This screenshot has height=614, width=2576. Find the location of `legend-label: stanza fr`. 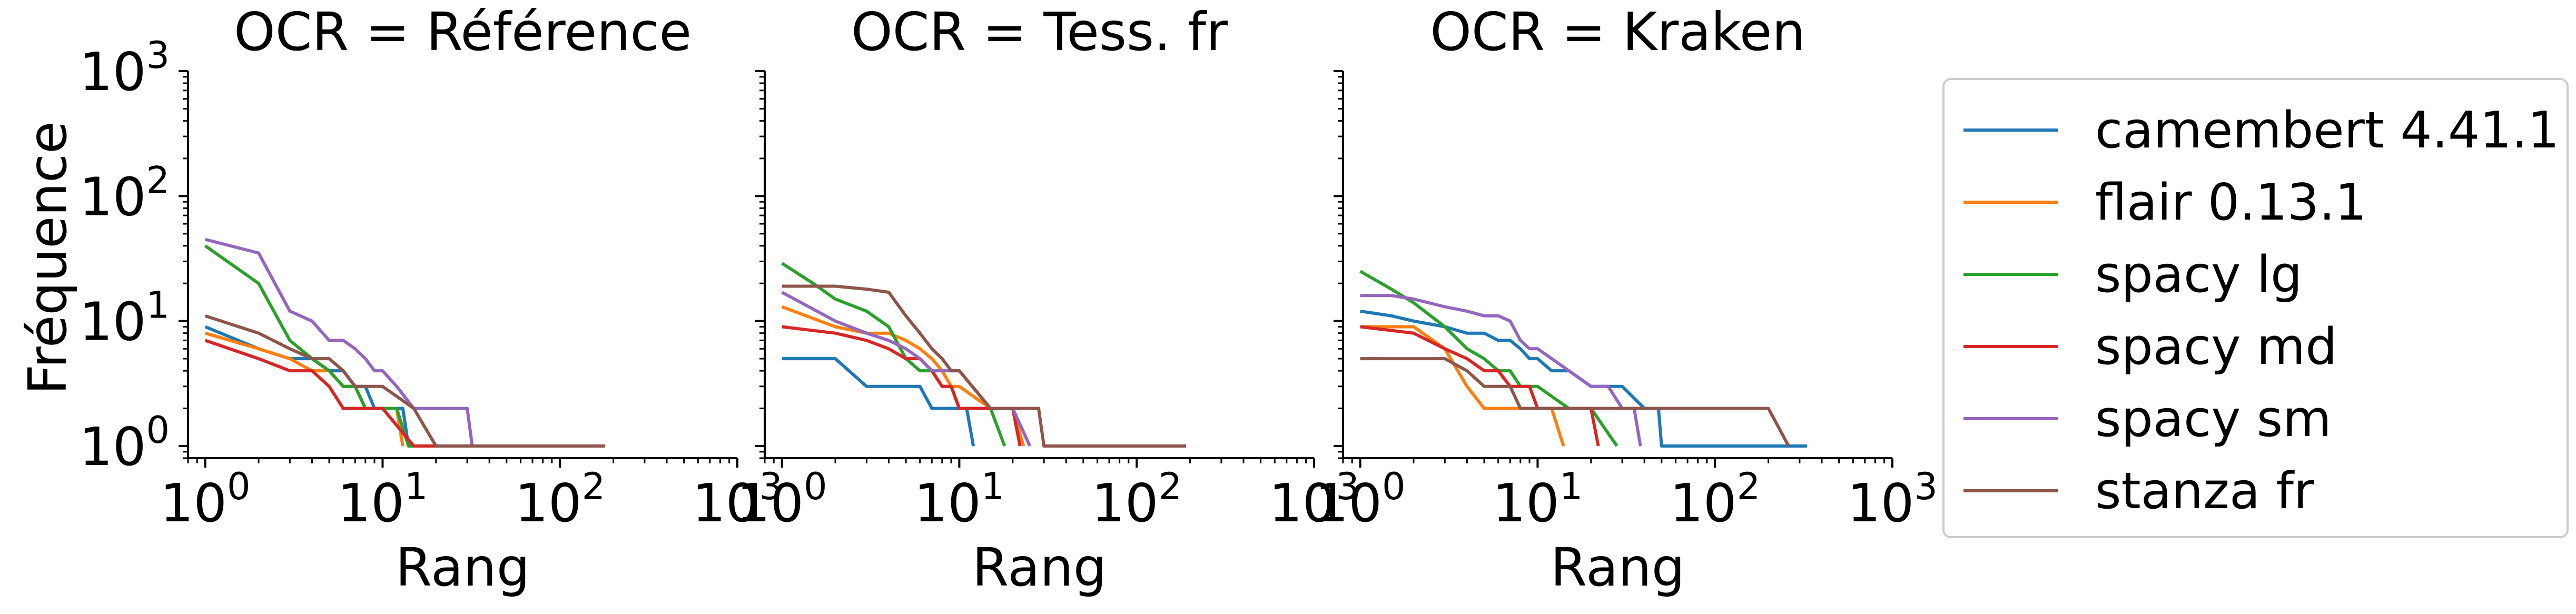

legend-label: stanza fr is located at coordinates (2205, 491).